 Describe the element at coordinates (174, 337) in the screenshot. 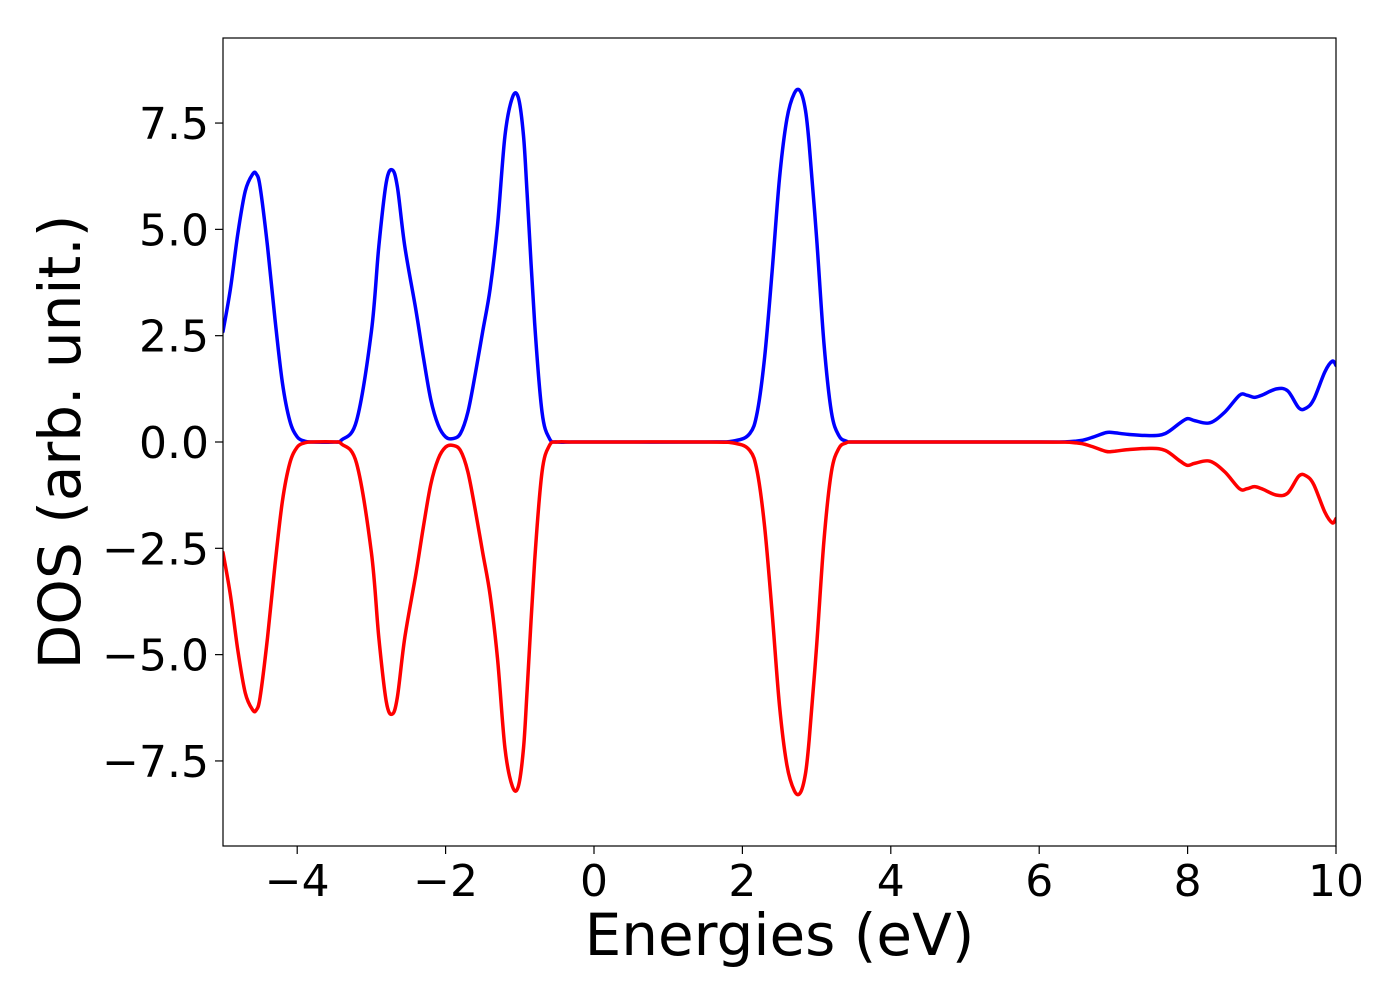

I see `y-tick-label: 2.5` at that location.